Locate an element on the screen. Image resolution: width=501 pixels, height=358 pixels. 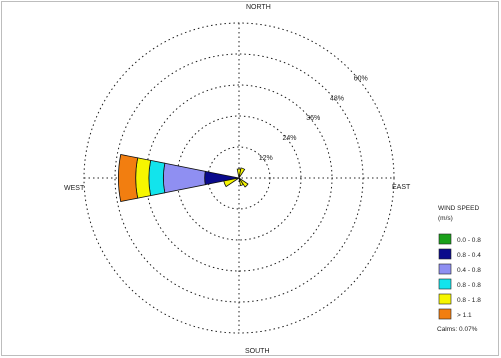
ring-label-4: 48% is located at coordinates (337, 98).